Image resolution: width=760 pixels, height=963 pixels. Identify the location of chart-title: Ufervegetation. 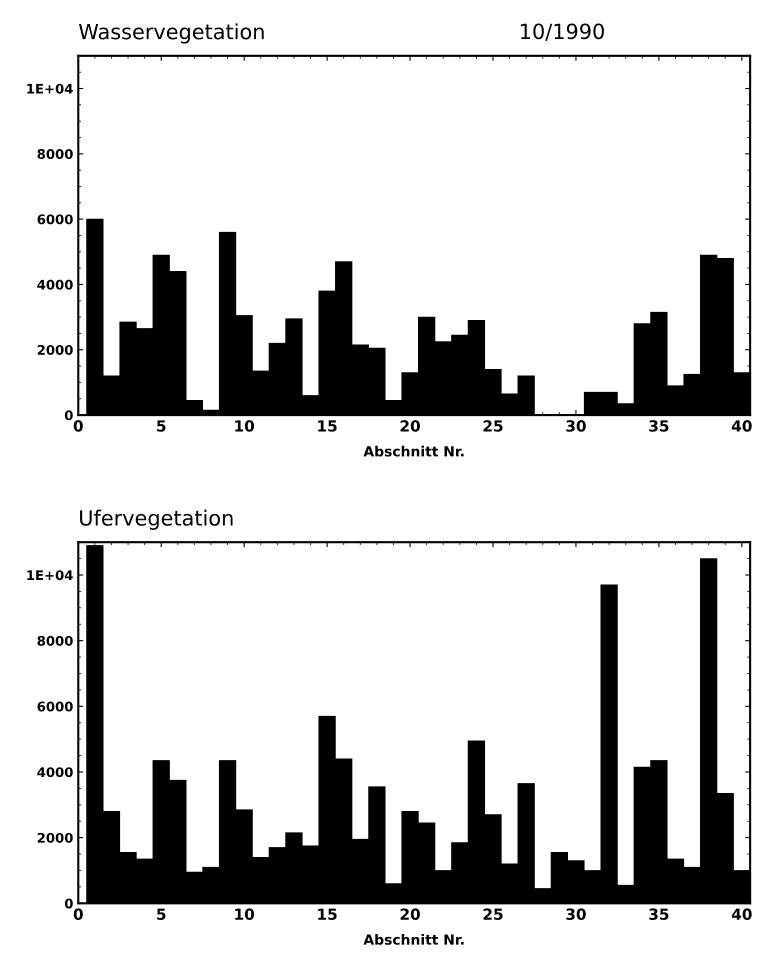
(156, 520).